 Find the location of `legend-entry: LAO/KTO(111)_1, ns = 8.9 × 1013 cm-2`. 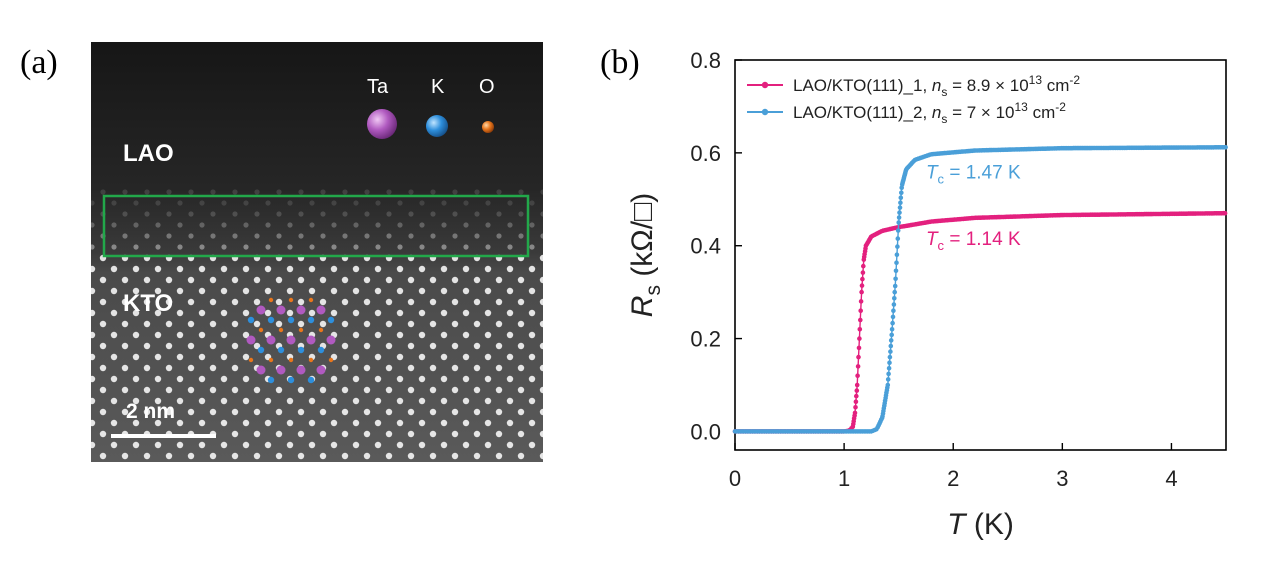

legend-entry: LAO/KTO(111)_1, ns = 8.9 × 1013 cm-2 is located at coordinates (936, 86).